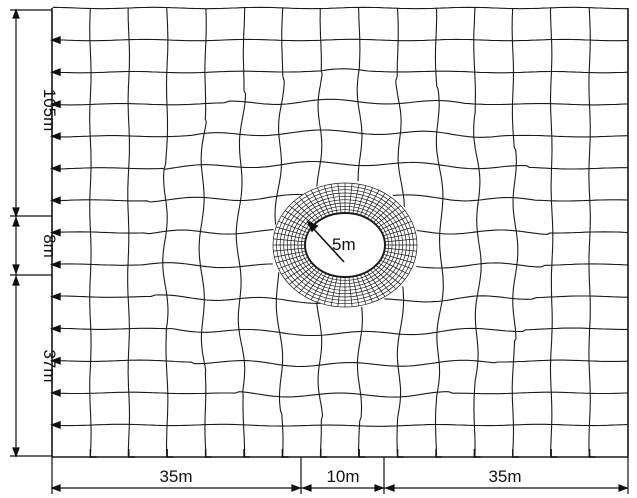 The width and height of the screenshot is (637, 498). I want to click on width-label-right: 35m, so click(504, 476).